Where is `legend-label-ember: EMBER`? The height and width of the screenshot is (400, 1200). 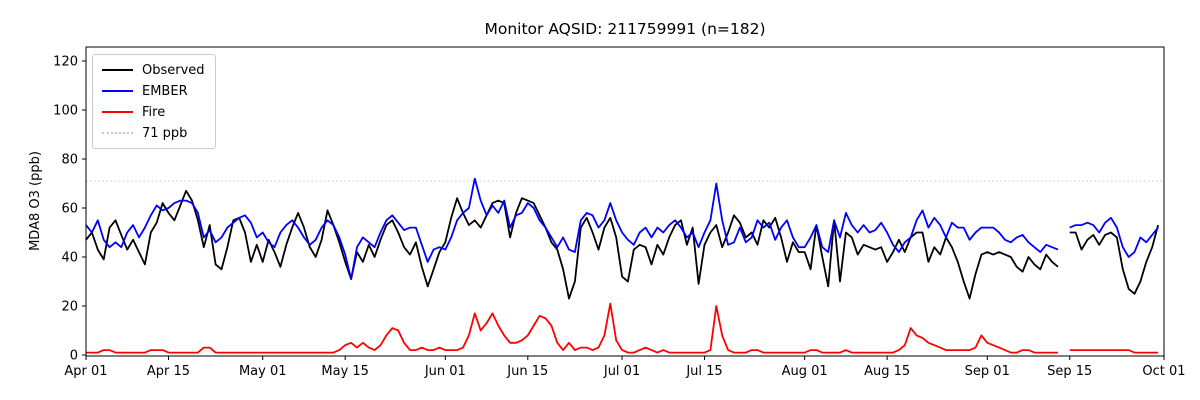 legend-label-ember: EMBER is located at coordinates (165, 91).